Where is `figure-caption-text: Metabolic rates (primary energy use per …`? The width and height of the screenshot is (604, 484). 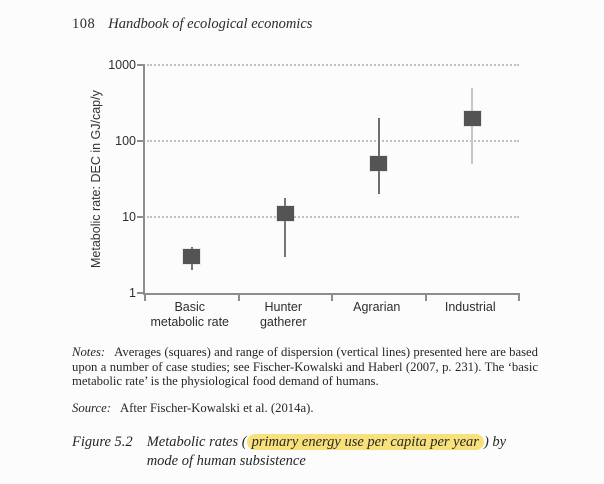
figure-caption-text: Metabolic rates (primary energy use per … is located at coordinates (326, 452).